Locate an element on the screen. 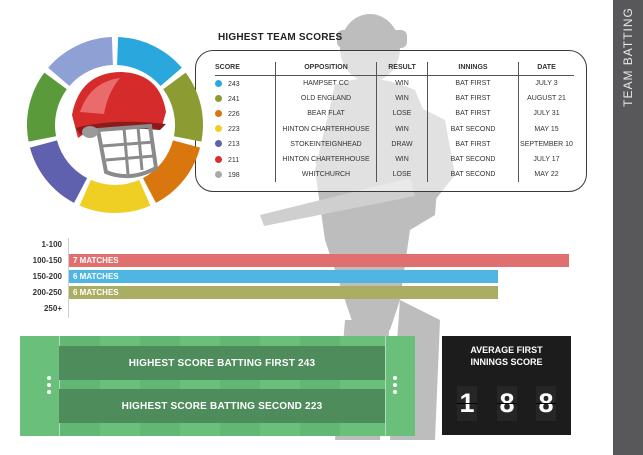 The width and height of the screenshot is (643, 455). col-opposition: OPPOSITION is located at coordinates (326, 69).